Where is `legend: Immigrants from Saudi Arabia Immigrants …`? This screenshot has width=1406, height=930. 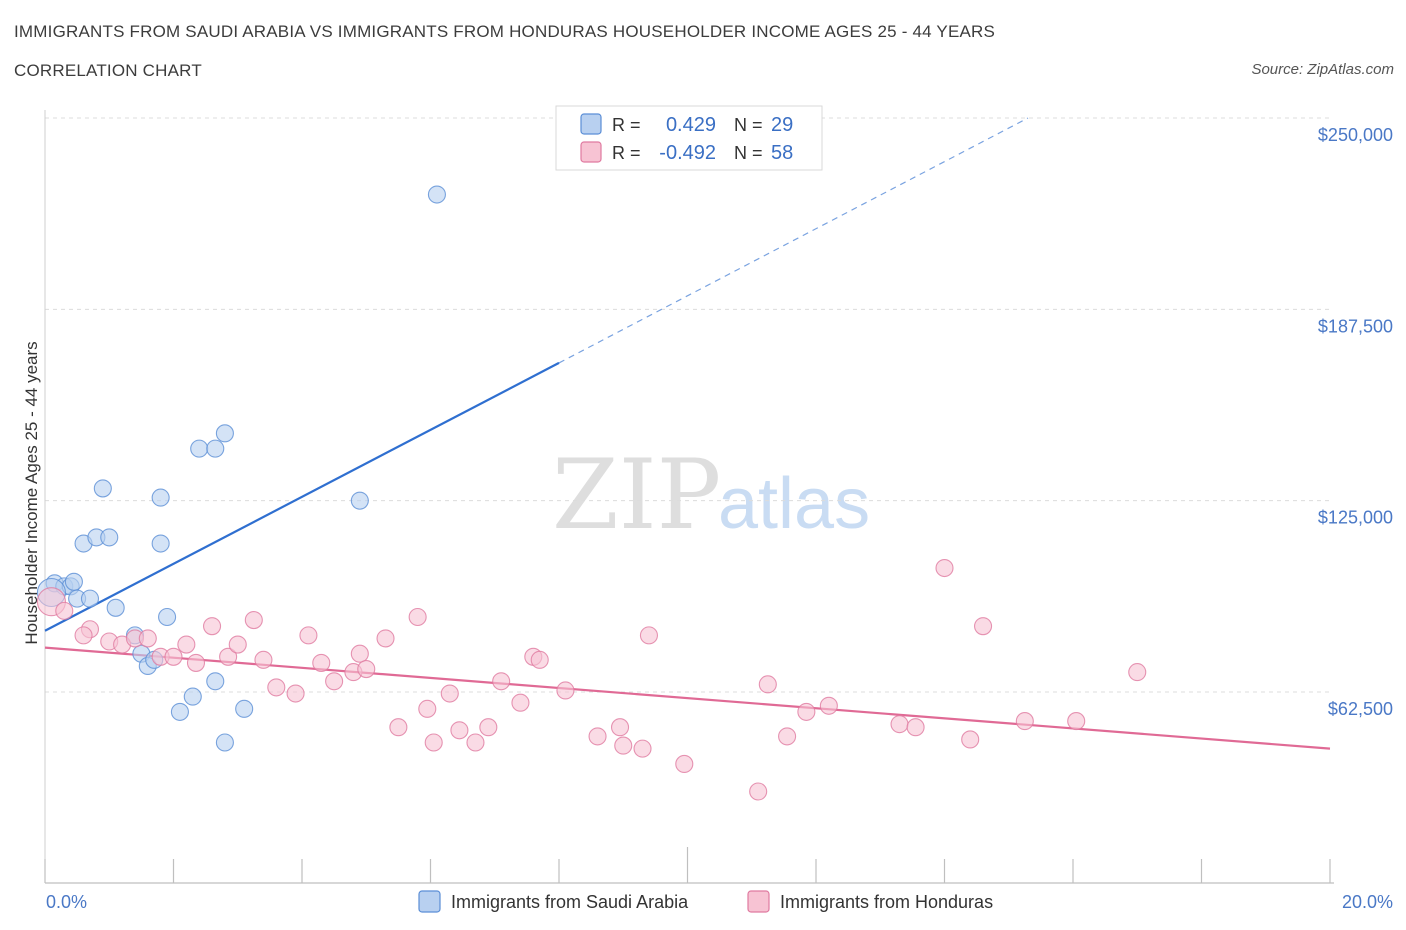
legend: Immigrants from Saudi Arabia Immigrants … is located at coordinates (705, 901).